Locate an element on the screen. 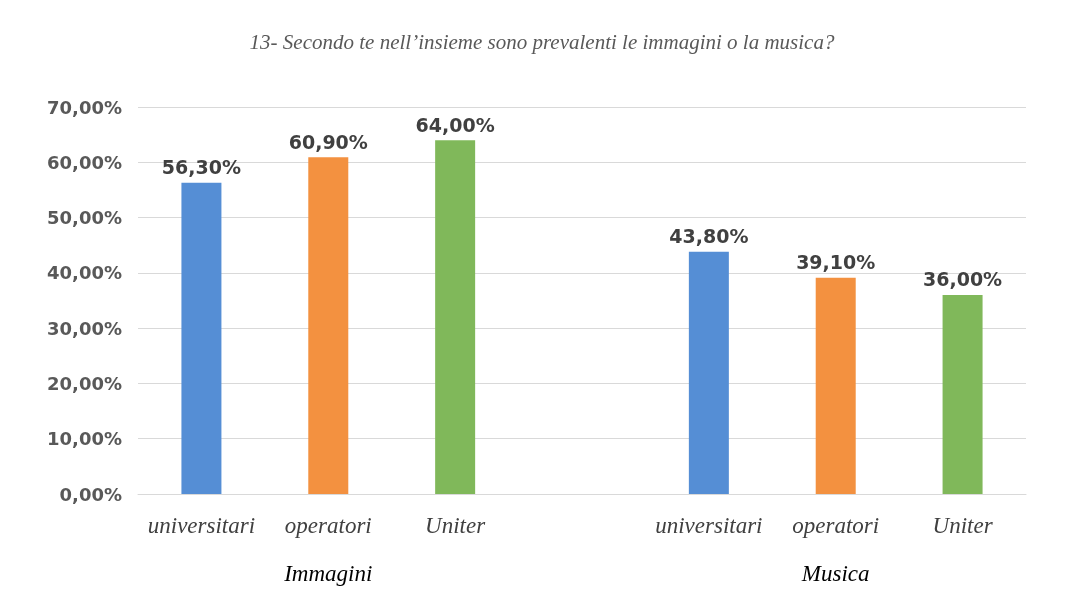  y-tick-label: 10,00% is located at coordinates (84, 439).